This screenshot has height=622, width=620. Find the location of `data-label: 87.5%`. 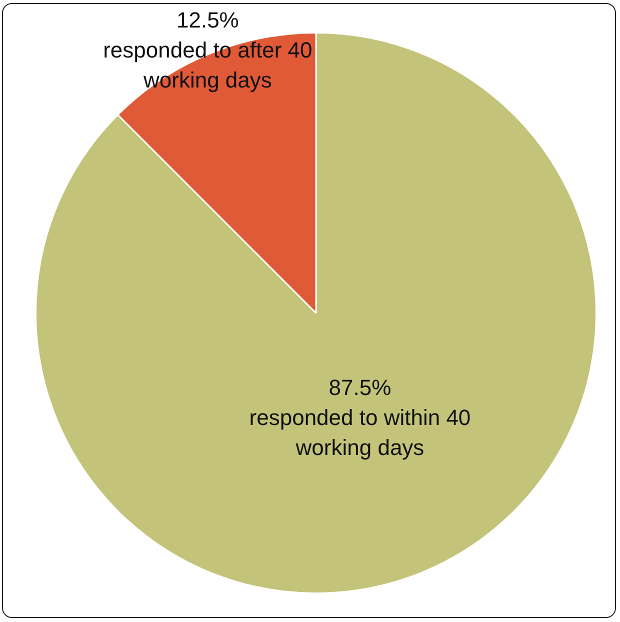

data-label: 87.5% is located at coordinates (360, 387).